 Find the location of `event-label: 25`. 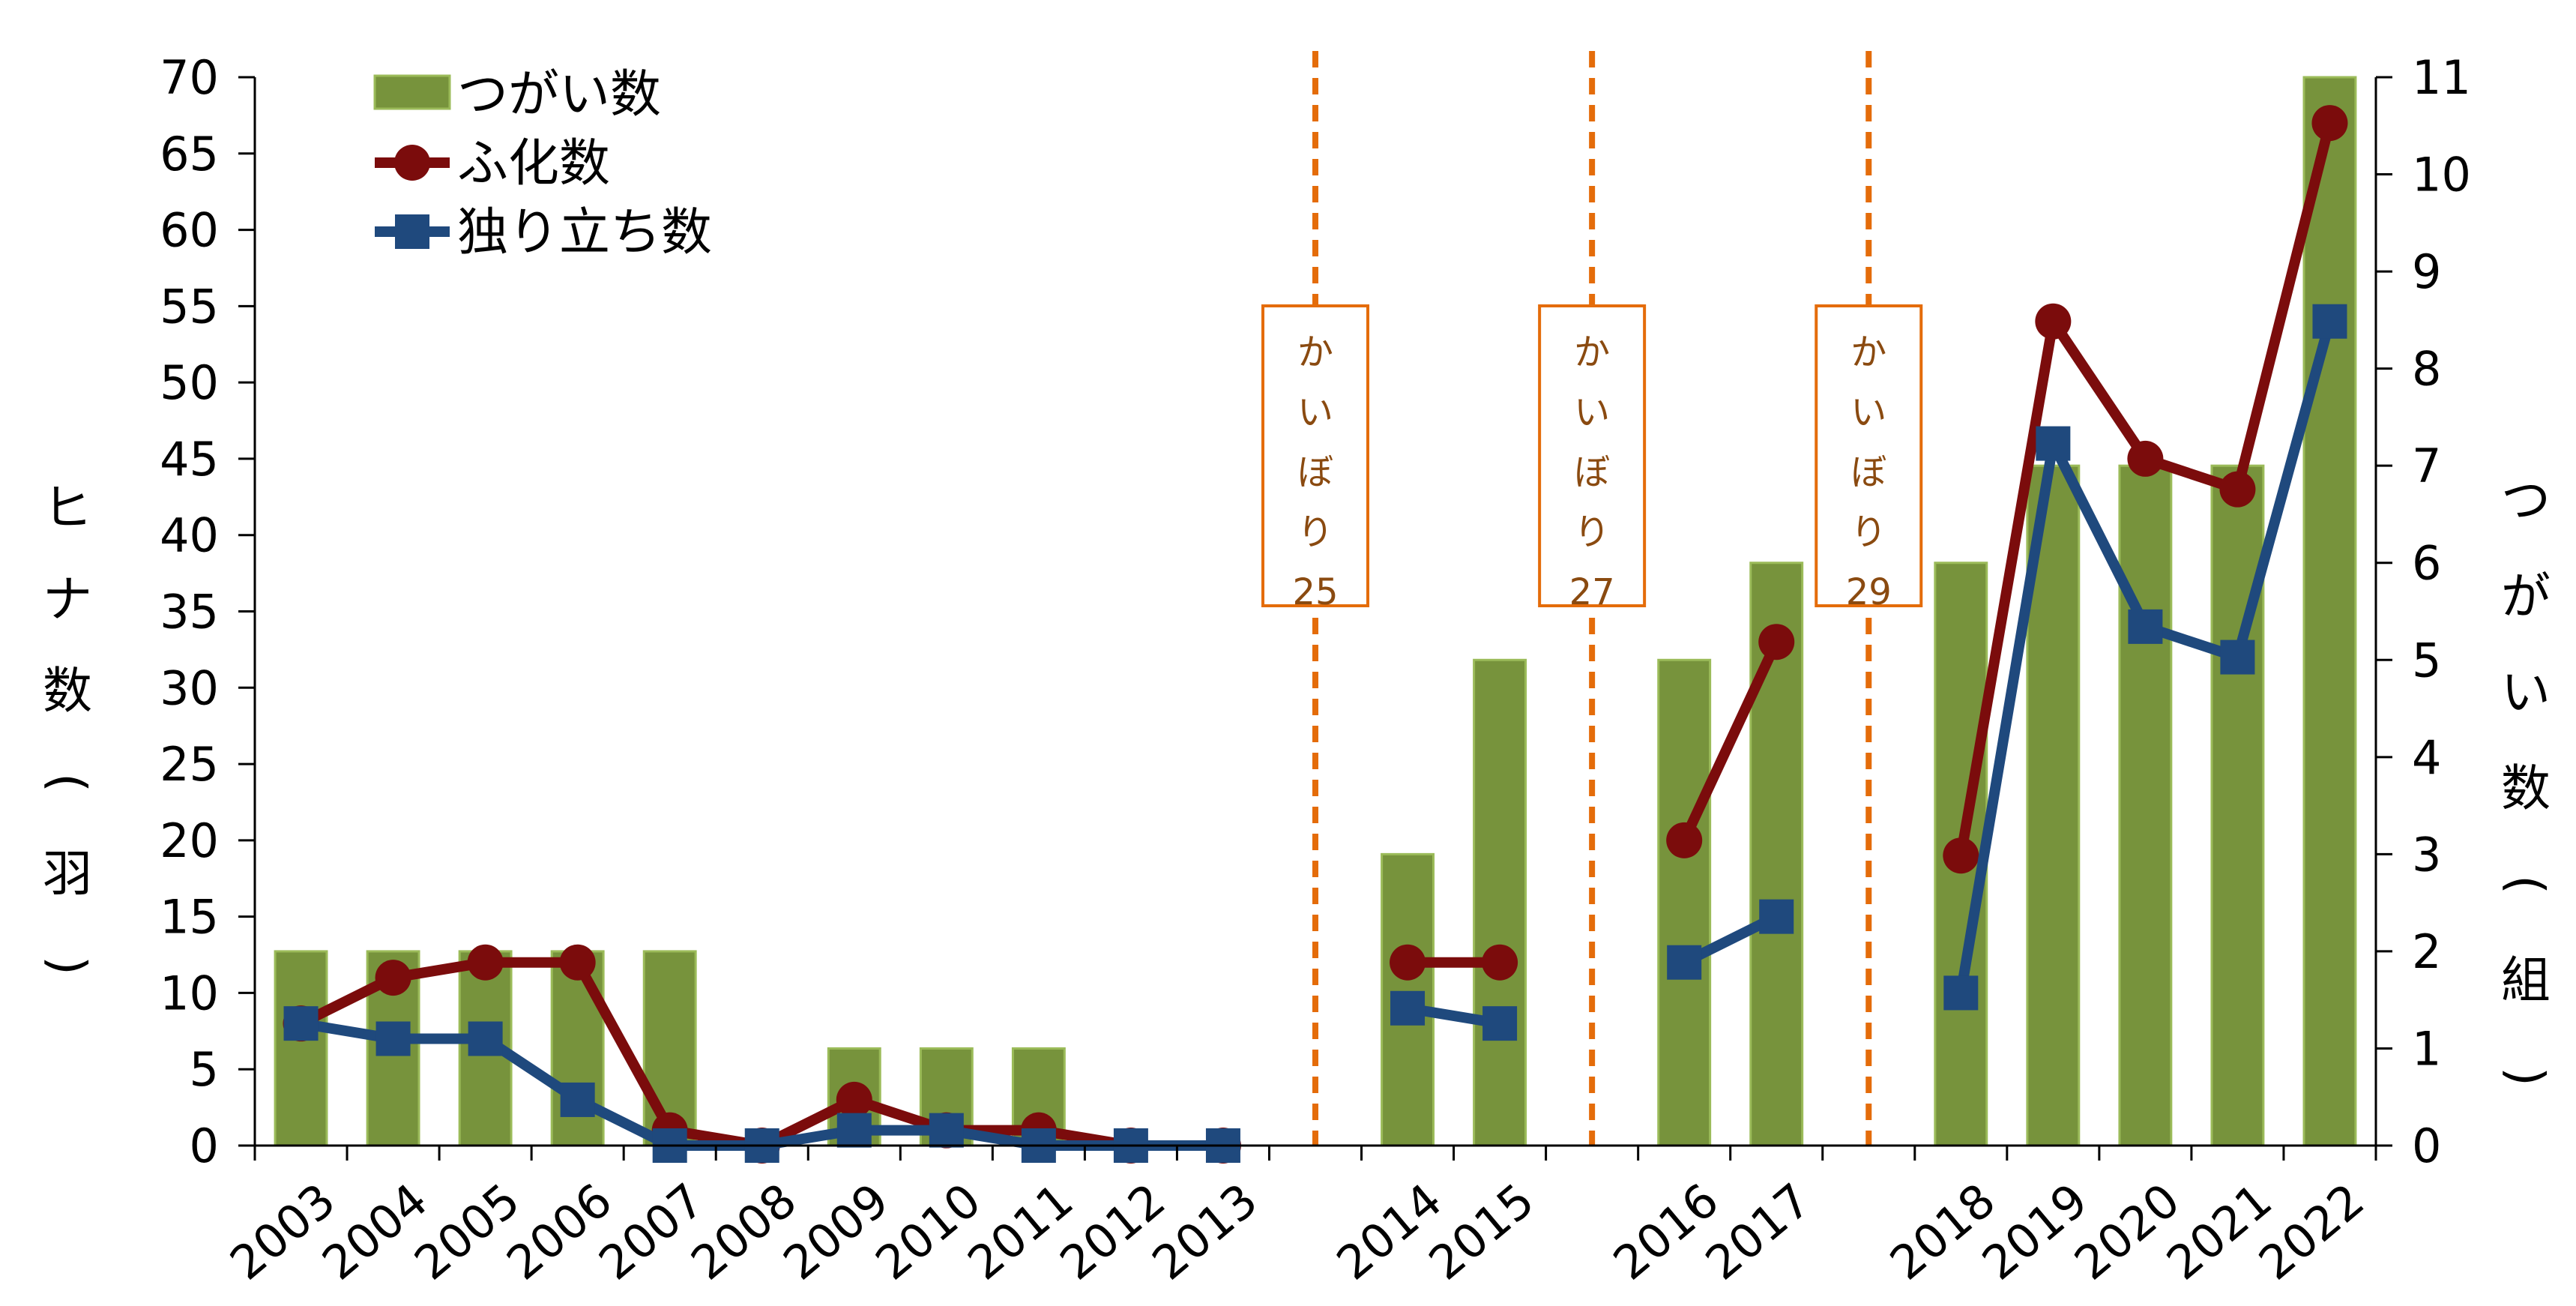

event-label: 25 is located at coordinates (1315, 592).